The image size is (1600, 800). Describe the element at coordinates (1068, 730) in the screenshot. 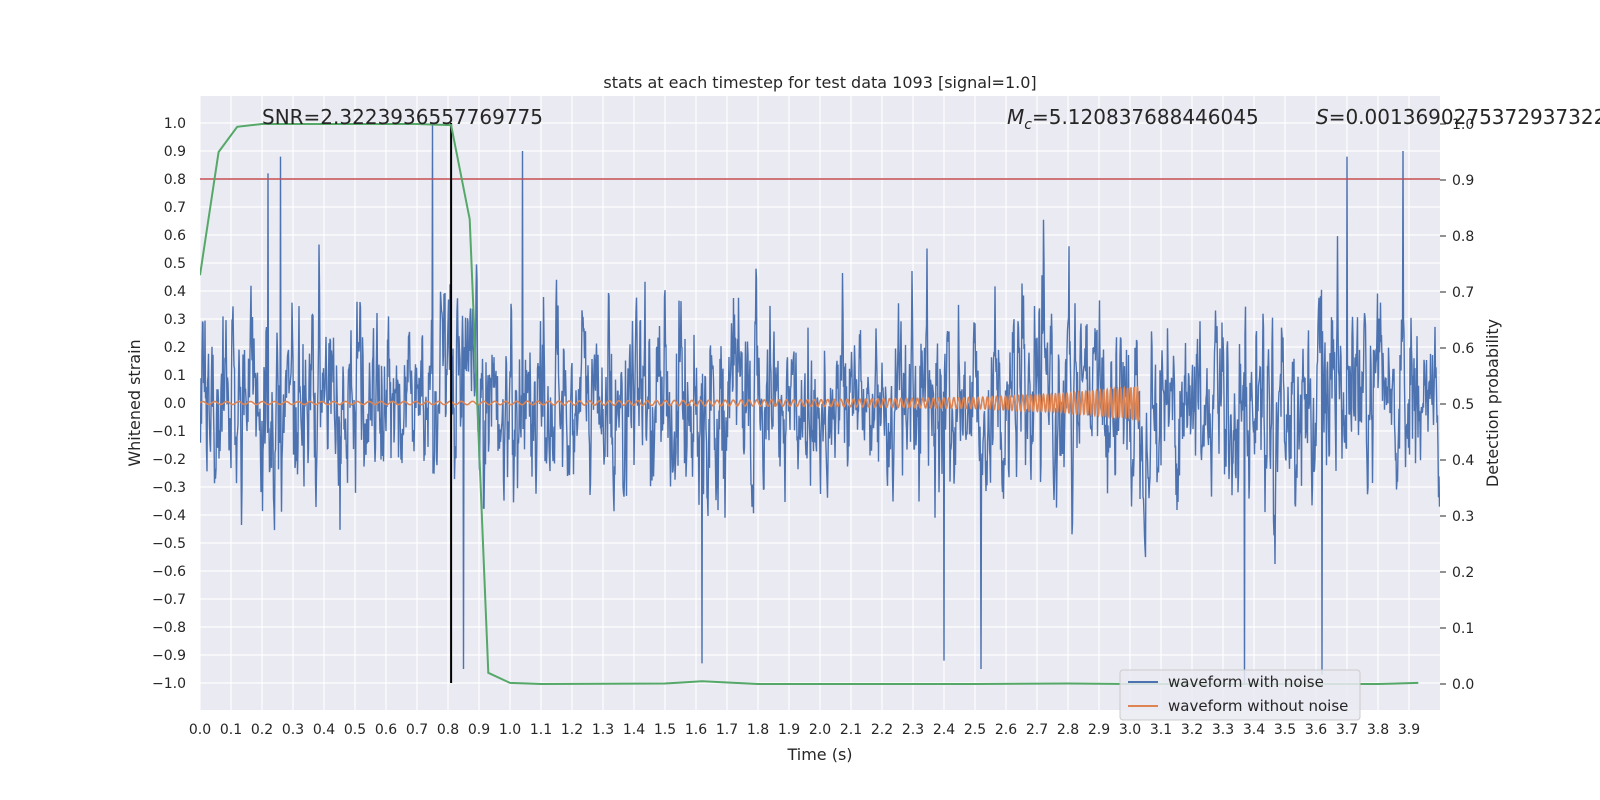

I see `x-tick-label: 2.8` at that location.